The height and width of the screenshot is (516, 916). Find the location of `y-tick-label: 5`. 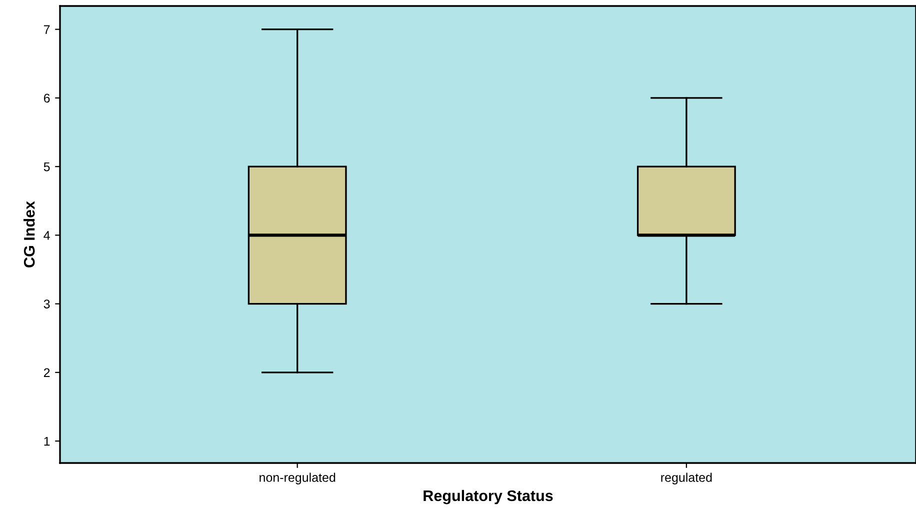

y-tick-label: 5 is located at coordinates (47, 167).